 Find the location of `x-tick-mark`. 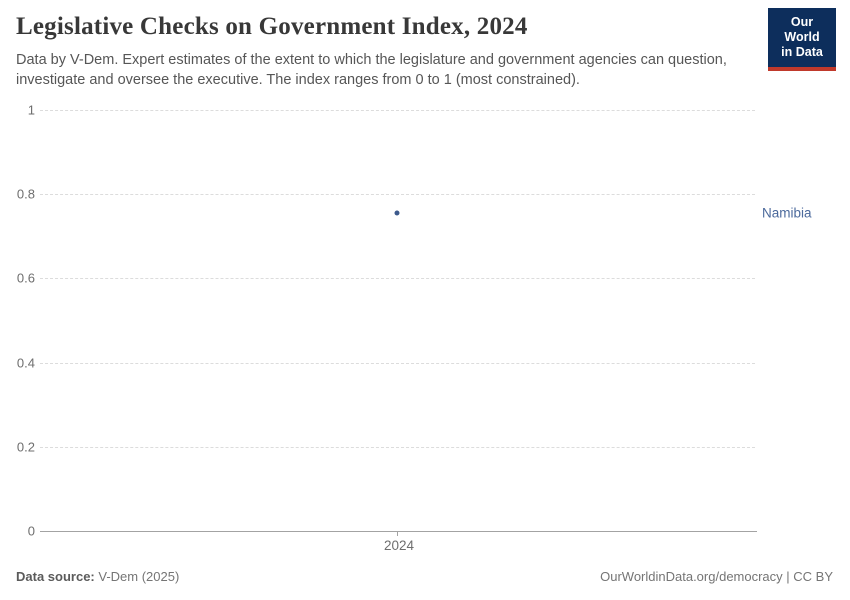

x-tick-mark is located at coordinates (397, 533).